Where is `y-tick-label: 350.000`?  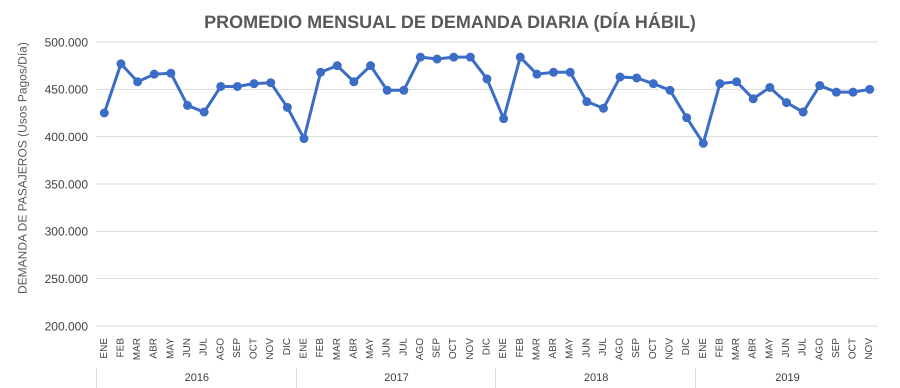 y-tick-label: 350.000 is located at coordinates (66, 184).